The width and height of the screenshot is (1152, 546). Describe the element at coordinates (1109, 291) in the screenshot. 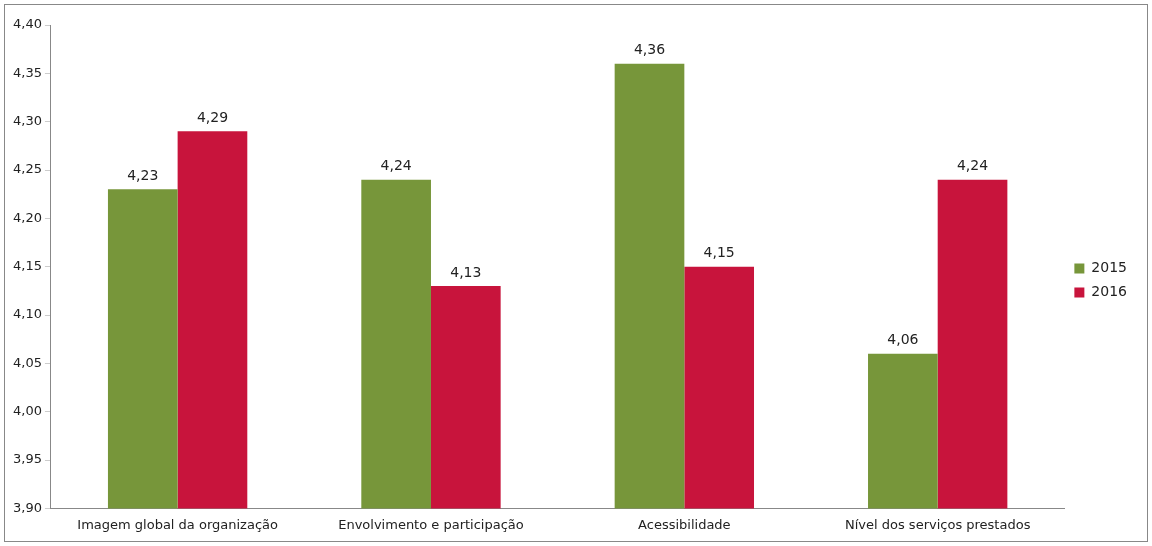

I see `legend-label: 2016` at that location.